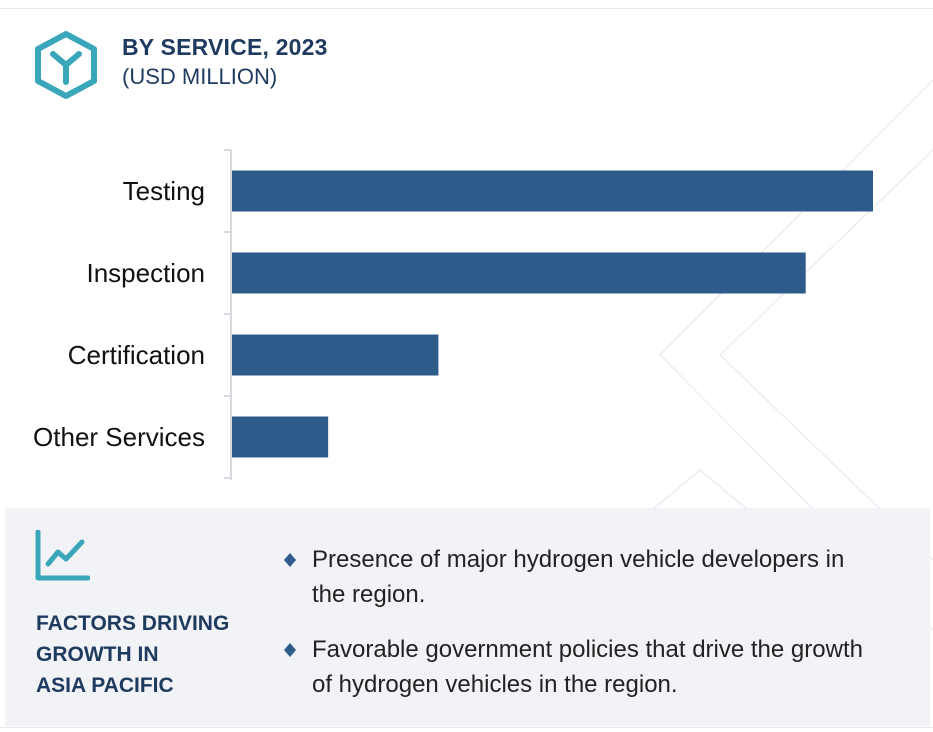  What do you see at coordinates (335, 355) in the screenshot?
I see `bar-certification` at bounding box center [335, 355].